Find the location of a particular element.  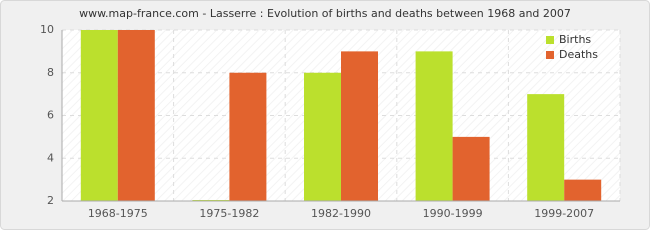

x-tick-label: 1982-1990 is located at coordinates (341, 213).